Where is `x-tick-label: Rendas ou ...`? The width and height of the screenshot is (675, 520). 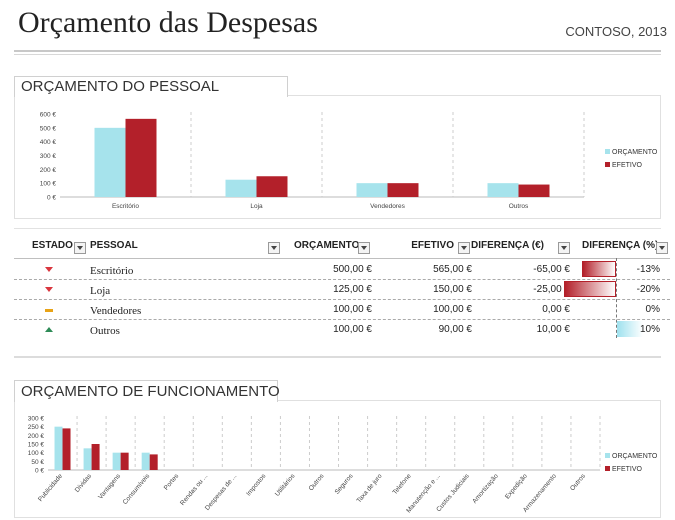
x-tick-label: Rendas ou ... is located at coordinates (194, 490).